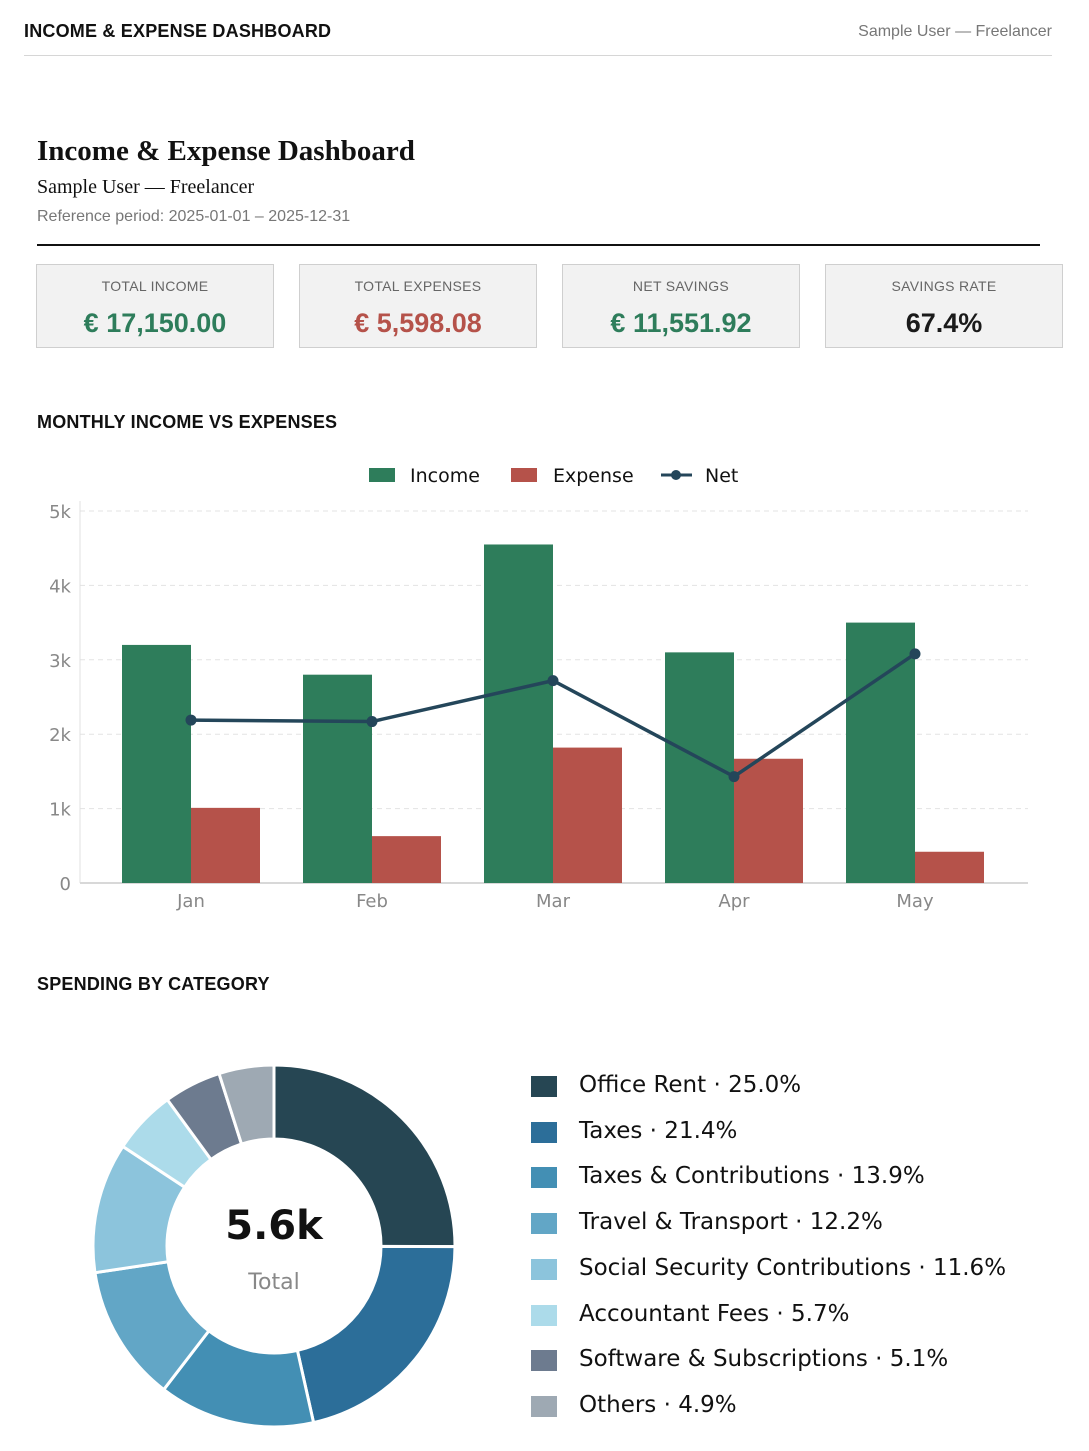 This screenshot has width=1089, height=1451. I want to click on report-title: Income & Expense Dashboard, so click(226, 151).